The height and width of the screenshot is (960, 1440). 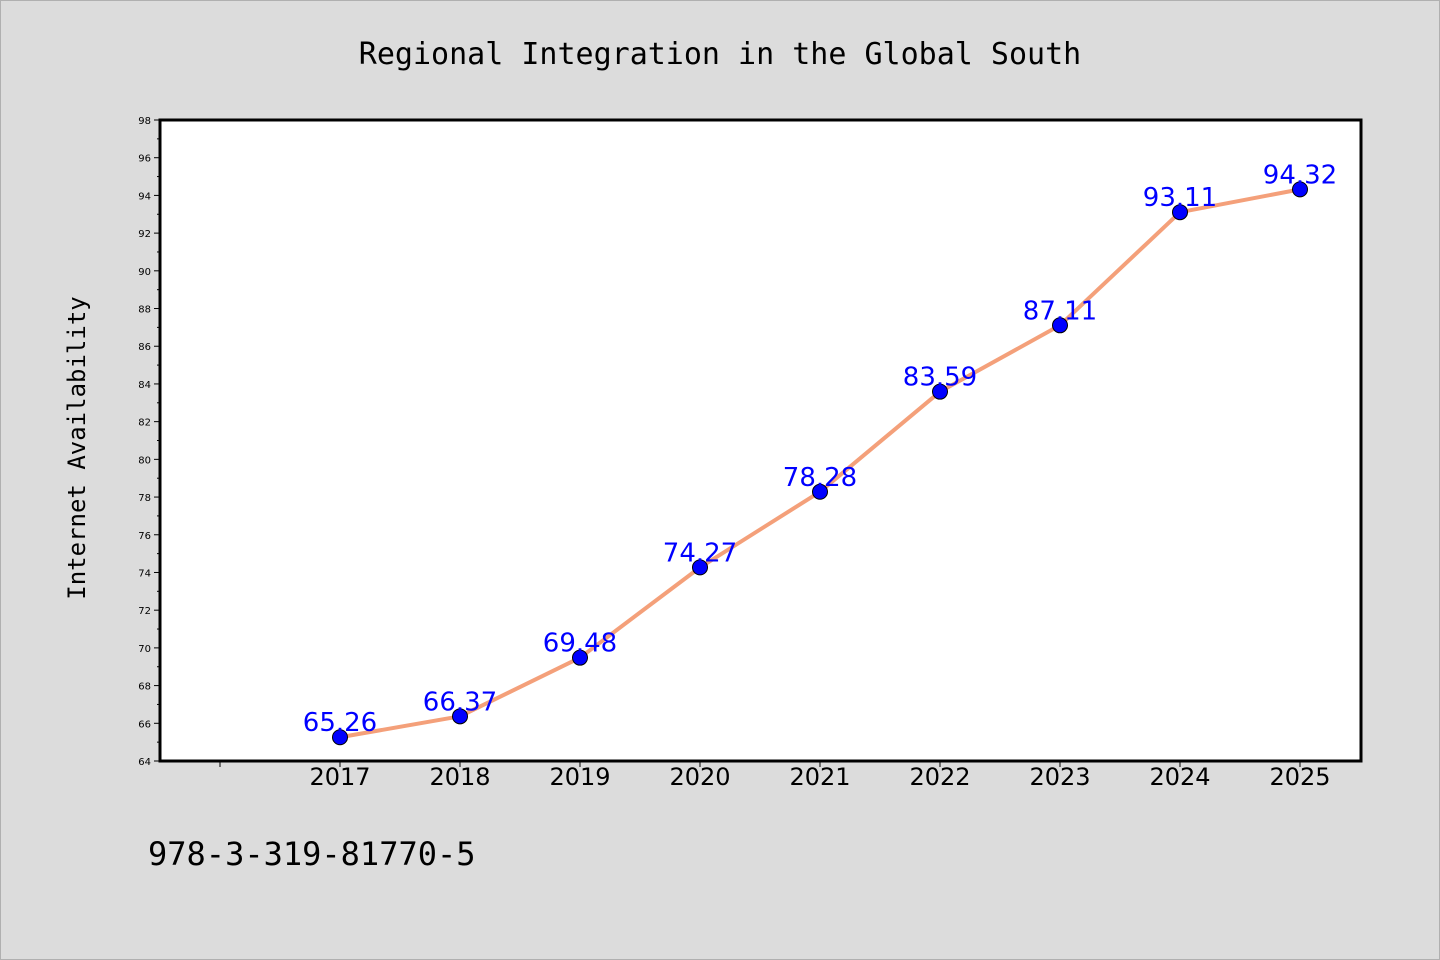 What do you see at coordinates (700, 553) in the screenshot?
I see `data-label: 74.27` at bounding box center [700, 553].